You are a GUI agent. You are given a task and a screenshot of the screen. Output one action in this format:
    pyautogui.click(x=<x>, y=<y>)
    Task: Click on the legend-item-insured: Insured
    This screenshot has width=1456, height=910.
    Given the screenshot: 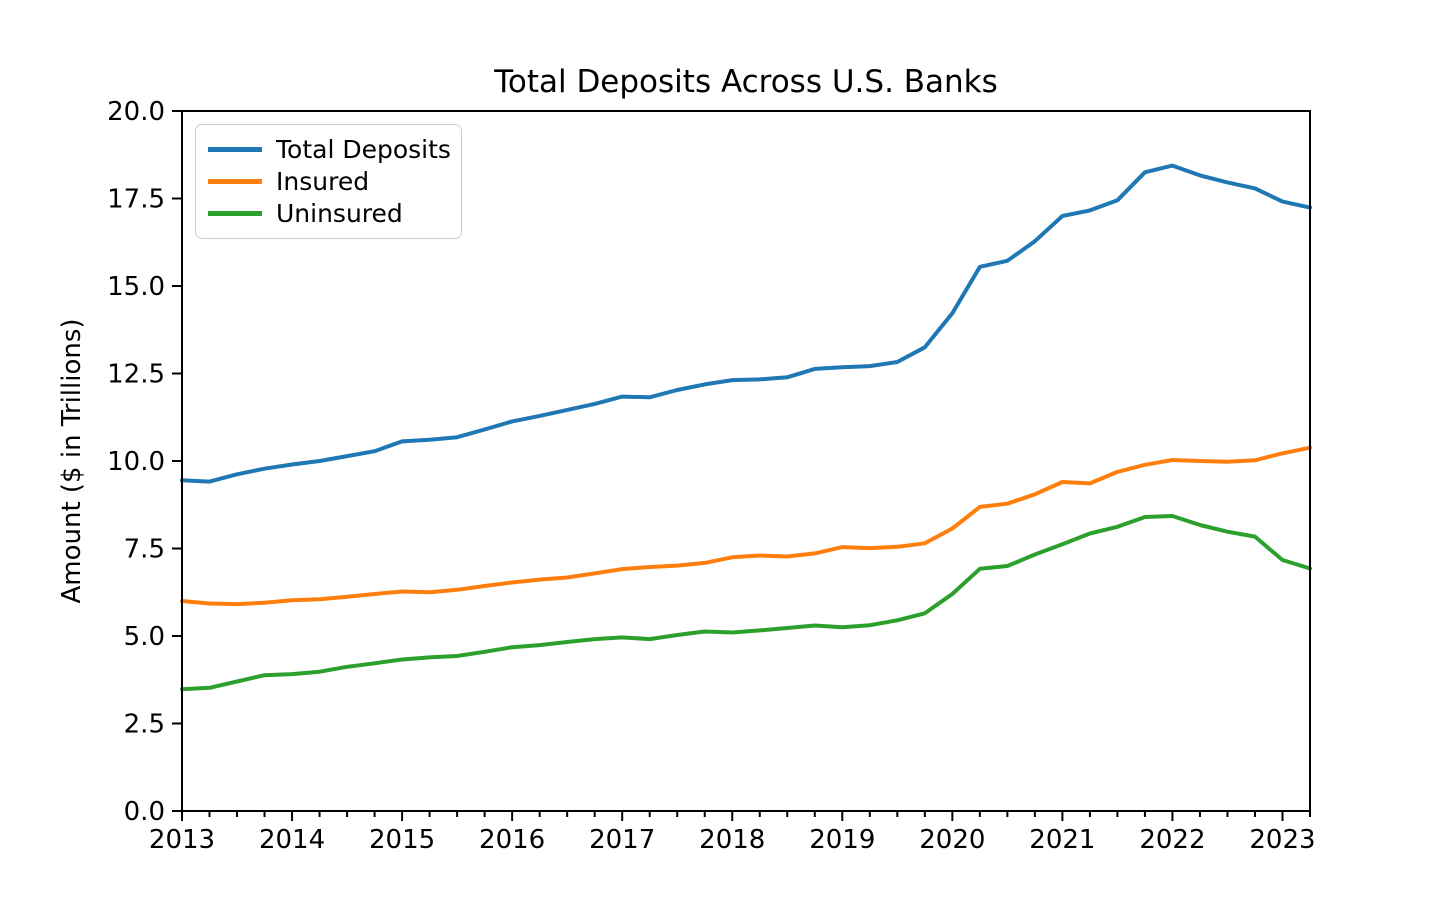 What is the action you would take?
    pyautogui.click(x=330, y=181)
    